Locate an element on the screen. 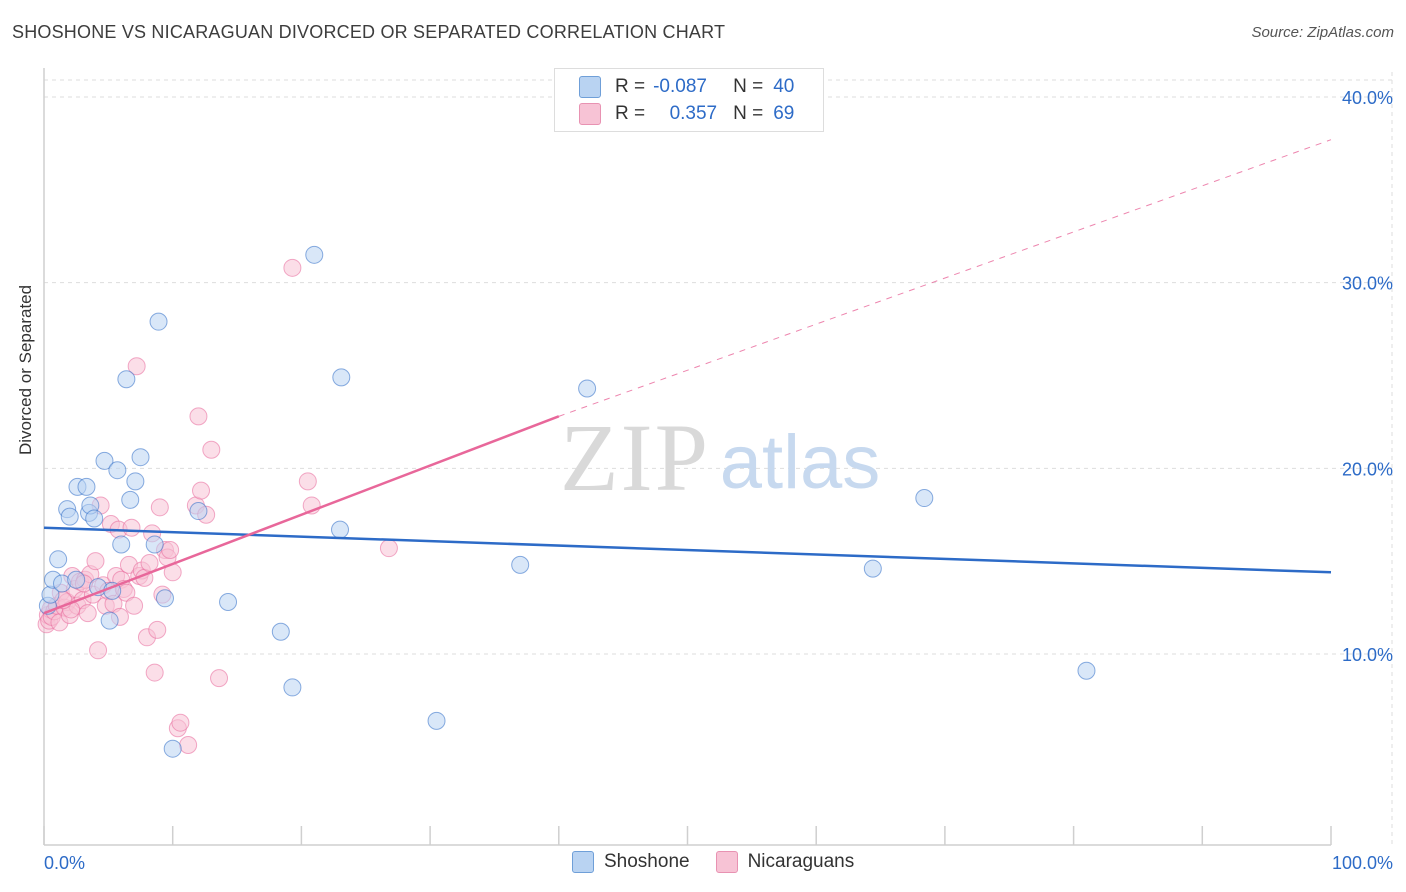 This screenshot has height=892, width=1406. y-tick-label: 20.0% is located at coordinates (1367, 469).